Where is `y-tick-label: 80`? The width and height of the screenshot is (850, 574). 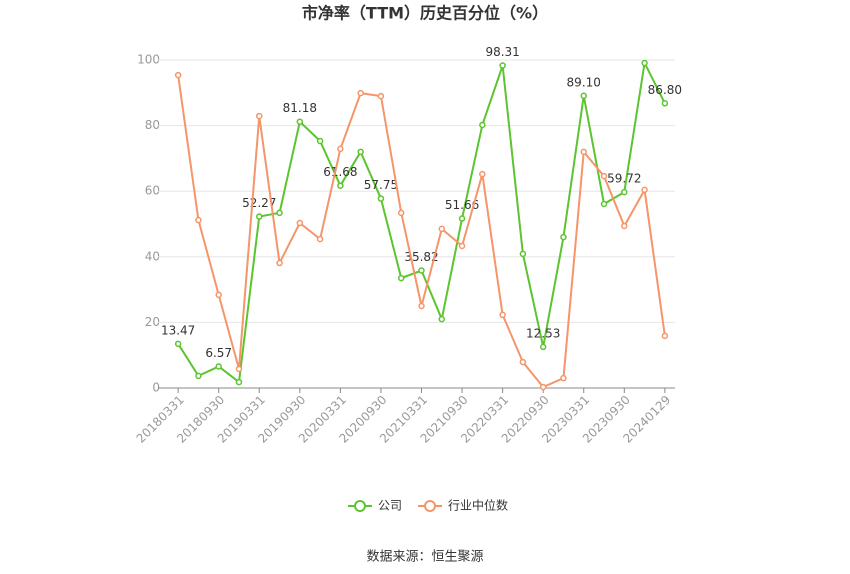
y-tick-label: 80 is located at coordinates (152, 125).